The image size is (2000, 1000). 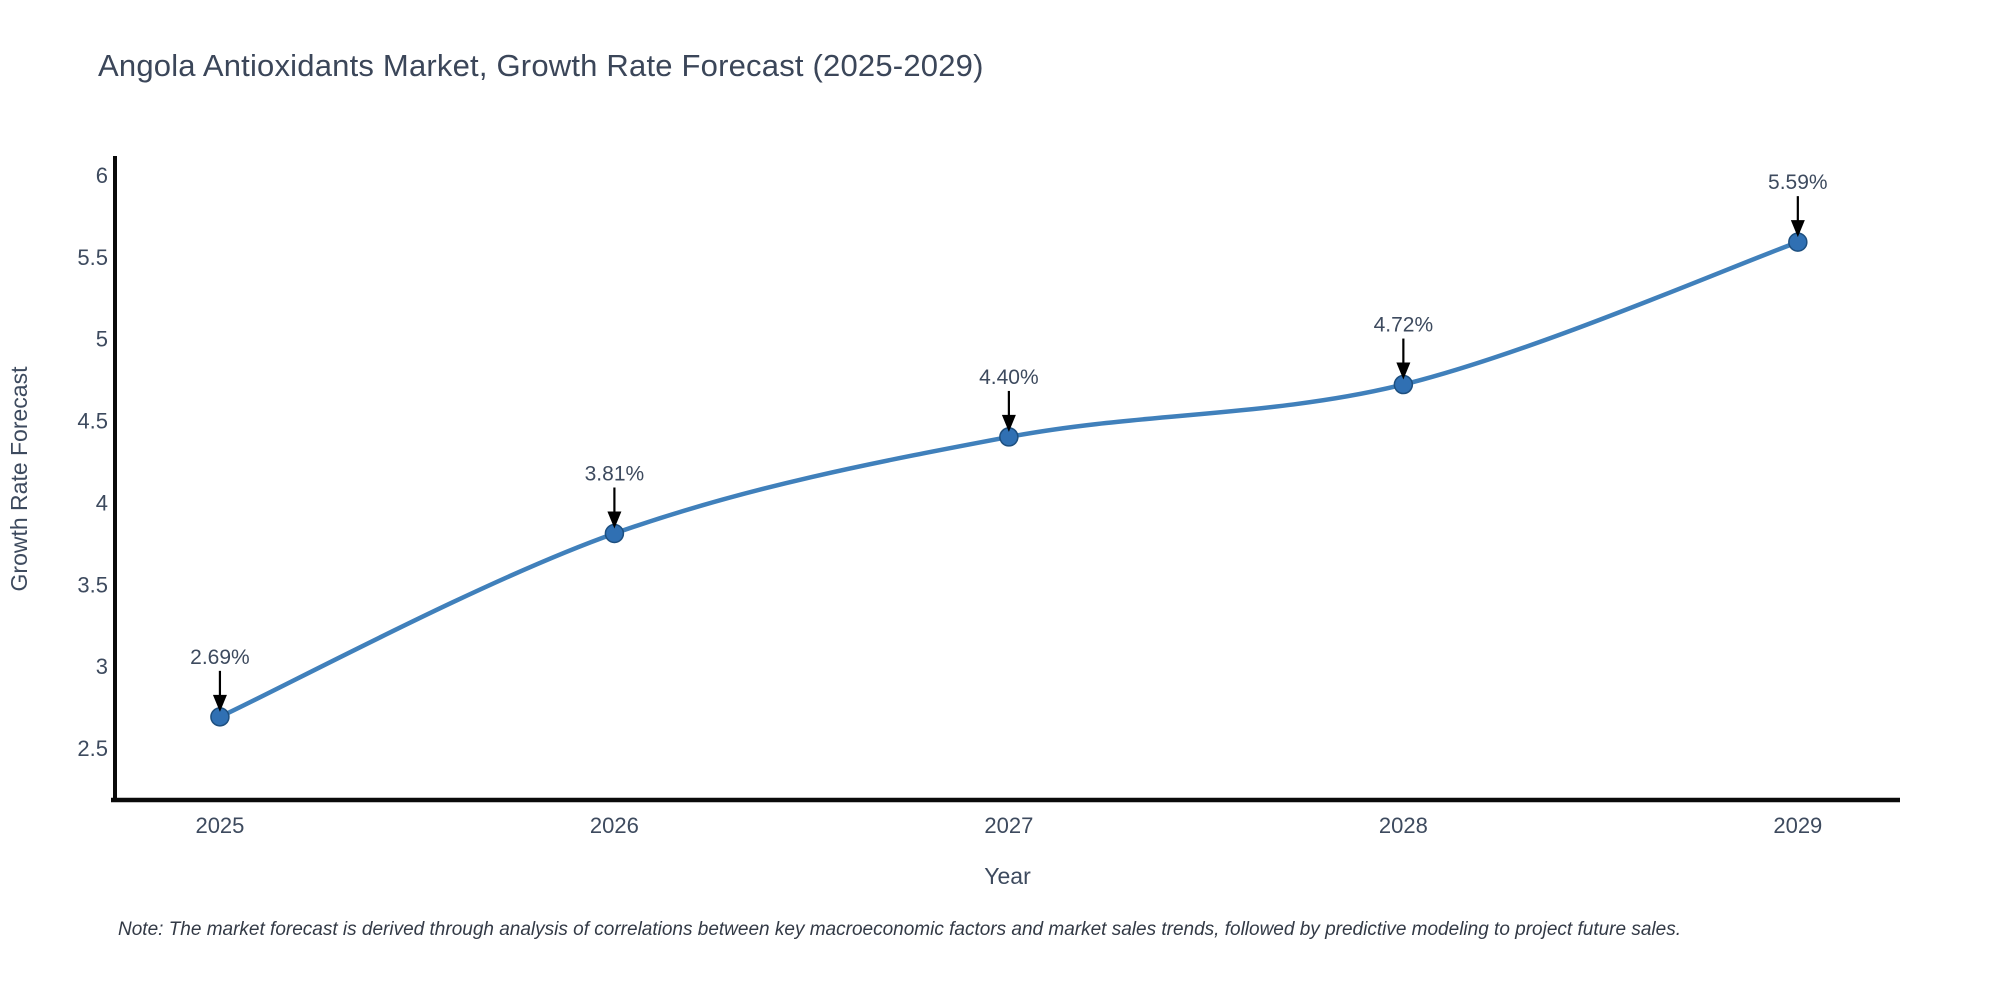 What do you see at coordinates (92, 421) in the screenshot?
I see `y-tick-label: 4.5` at bounding box center [92, 421].